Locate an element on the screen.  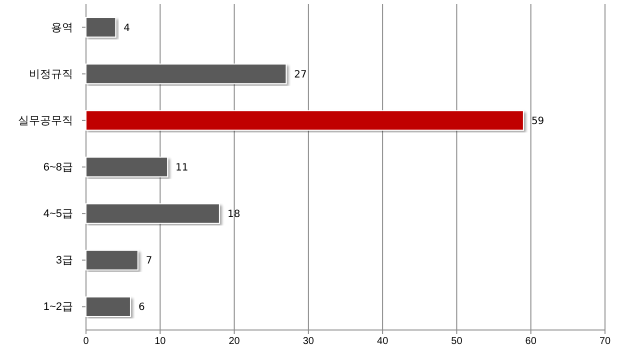
x-tick-label: 40 is located at coordinates (383, 342).